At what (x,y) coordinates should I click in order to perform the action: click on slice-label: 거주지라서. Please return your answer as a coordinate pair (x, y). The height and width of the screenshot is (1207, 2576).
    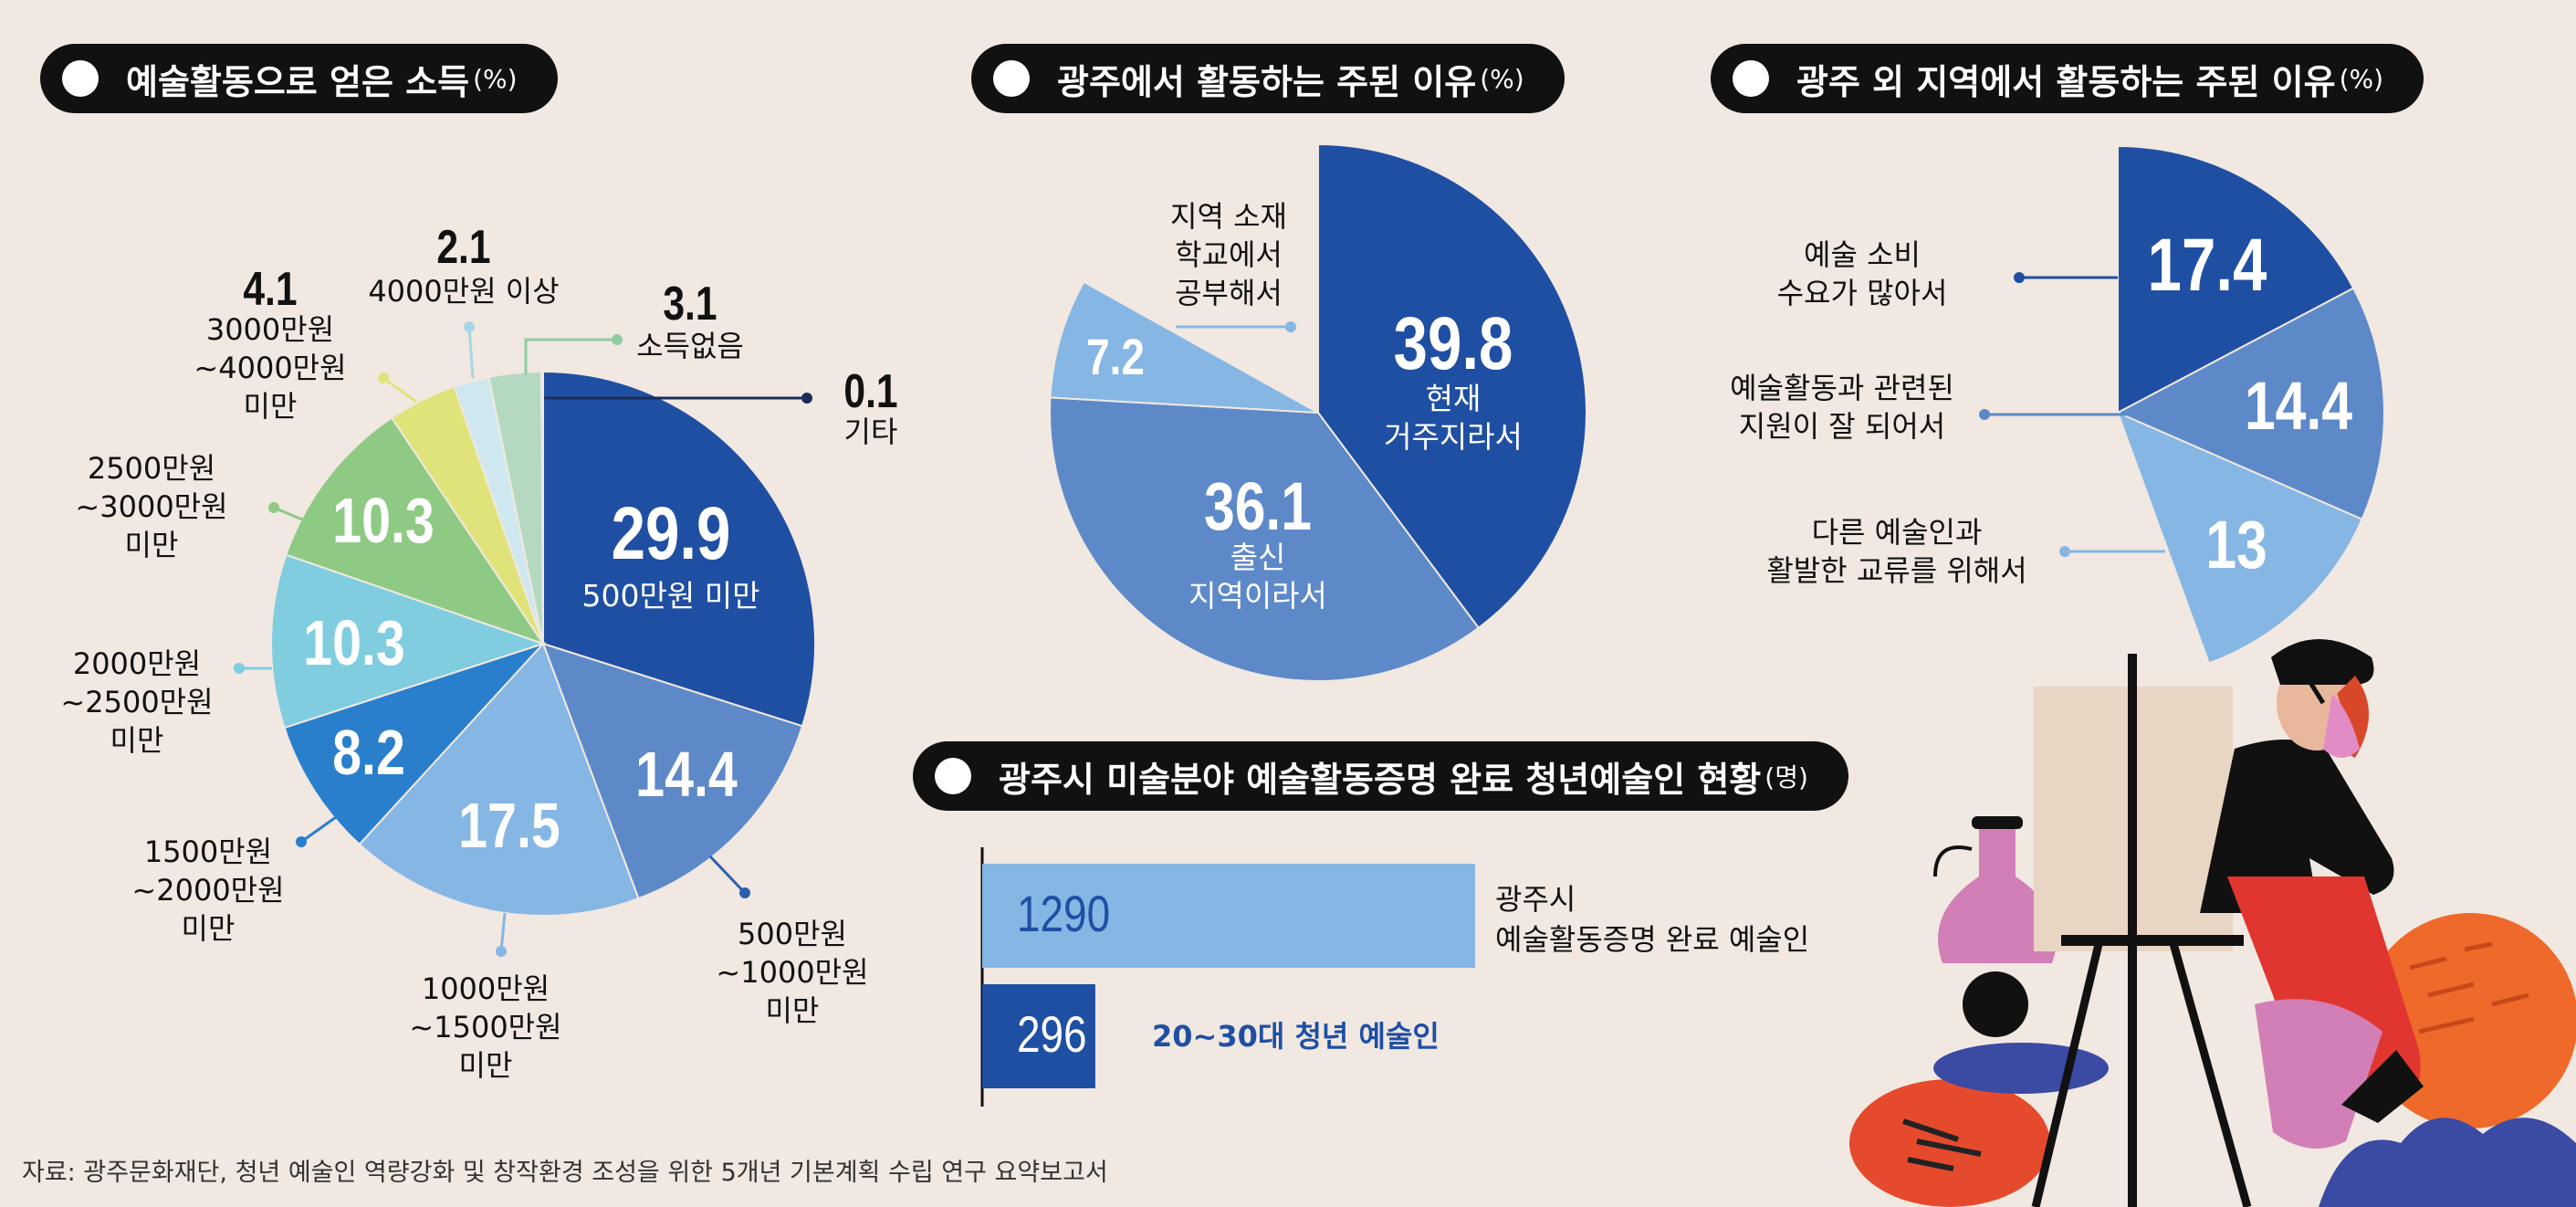
    Looking at the image, I should click on (1453, 437).